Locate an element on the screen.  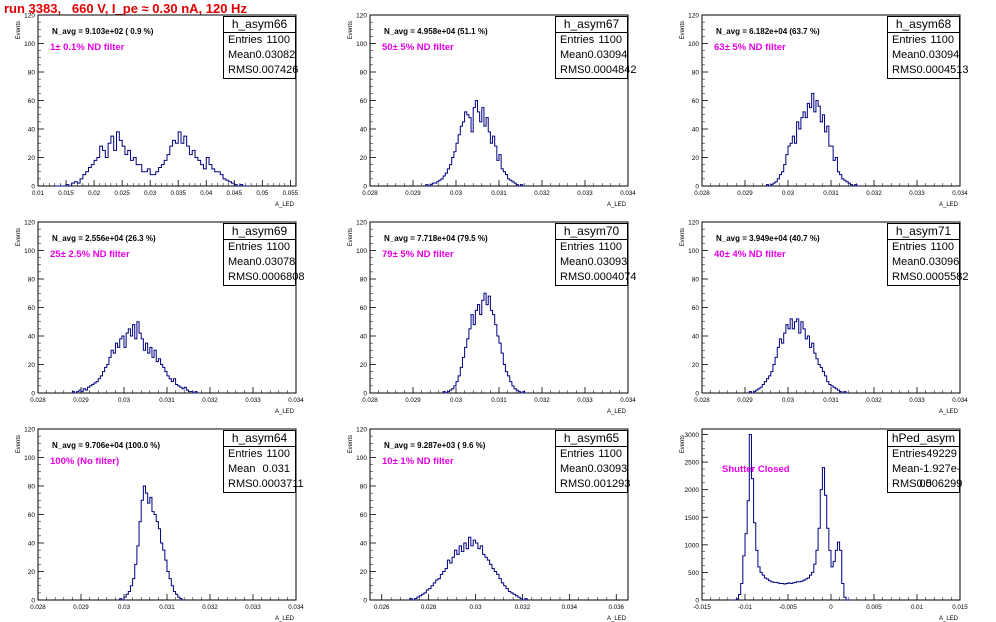
stats-value-mean: 0.03093 is located at coordinates (607, 469).